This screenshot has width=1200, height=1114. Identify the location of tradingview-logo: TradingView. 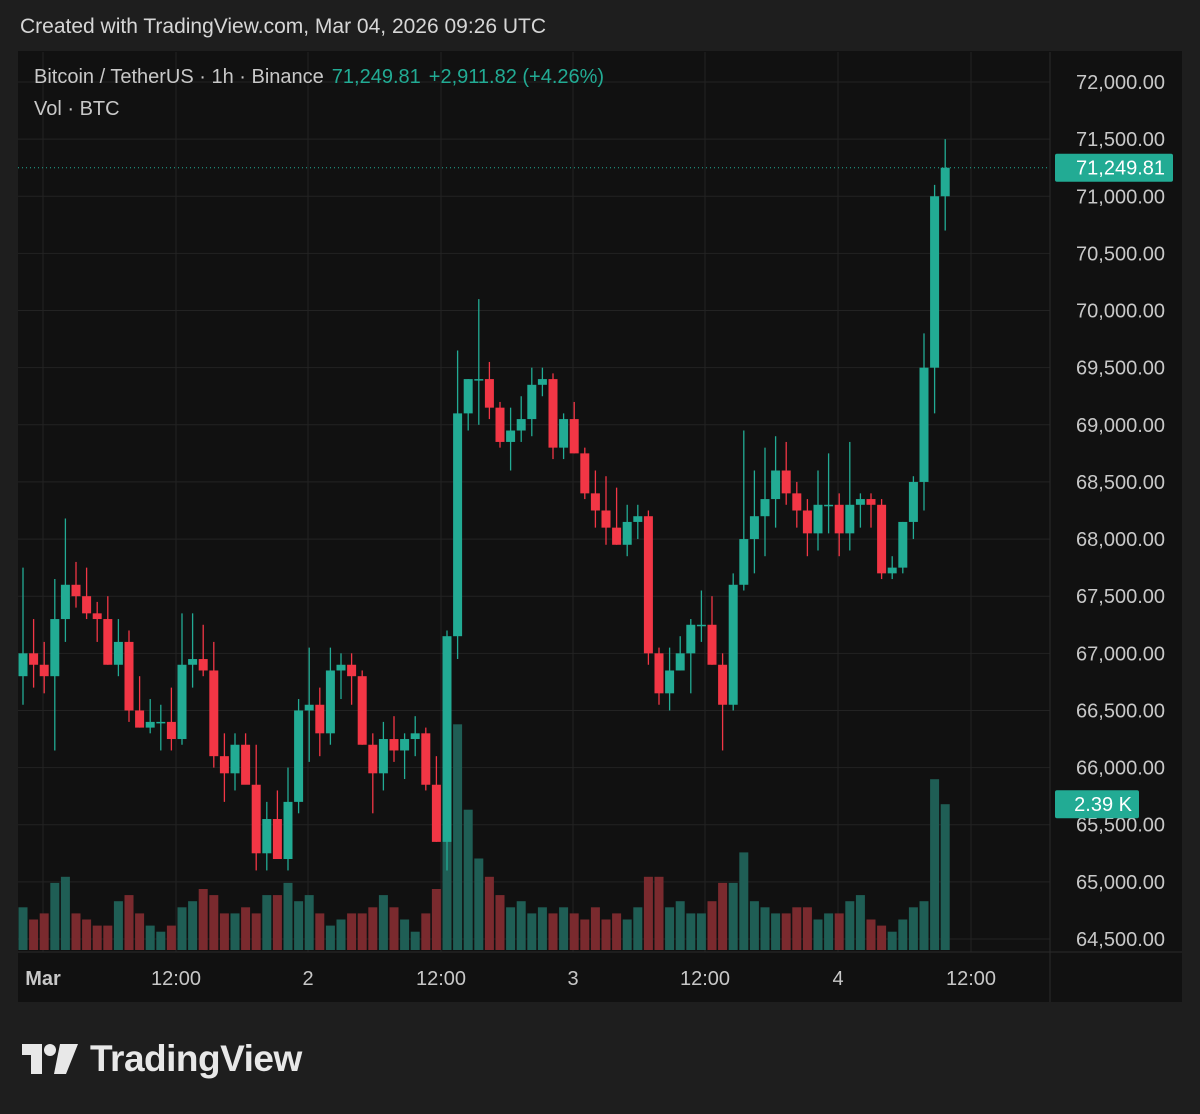
(162, 1059).